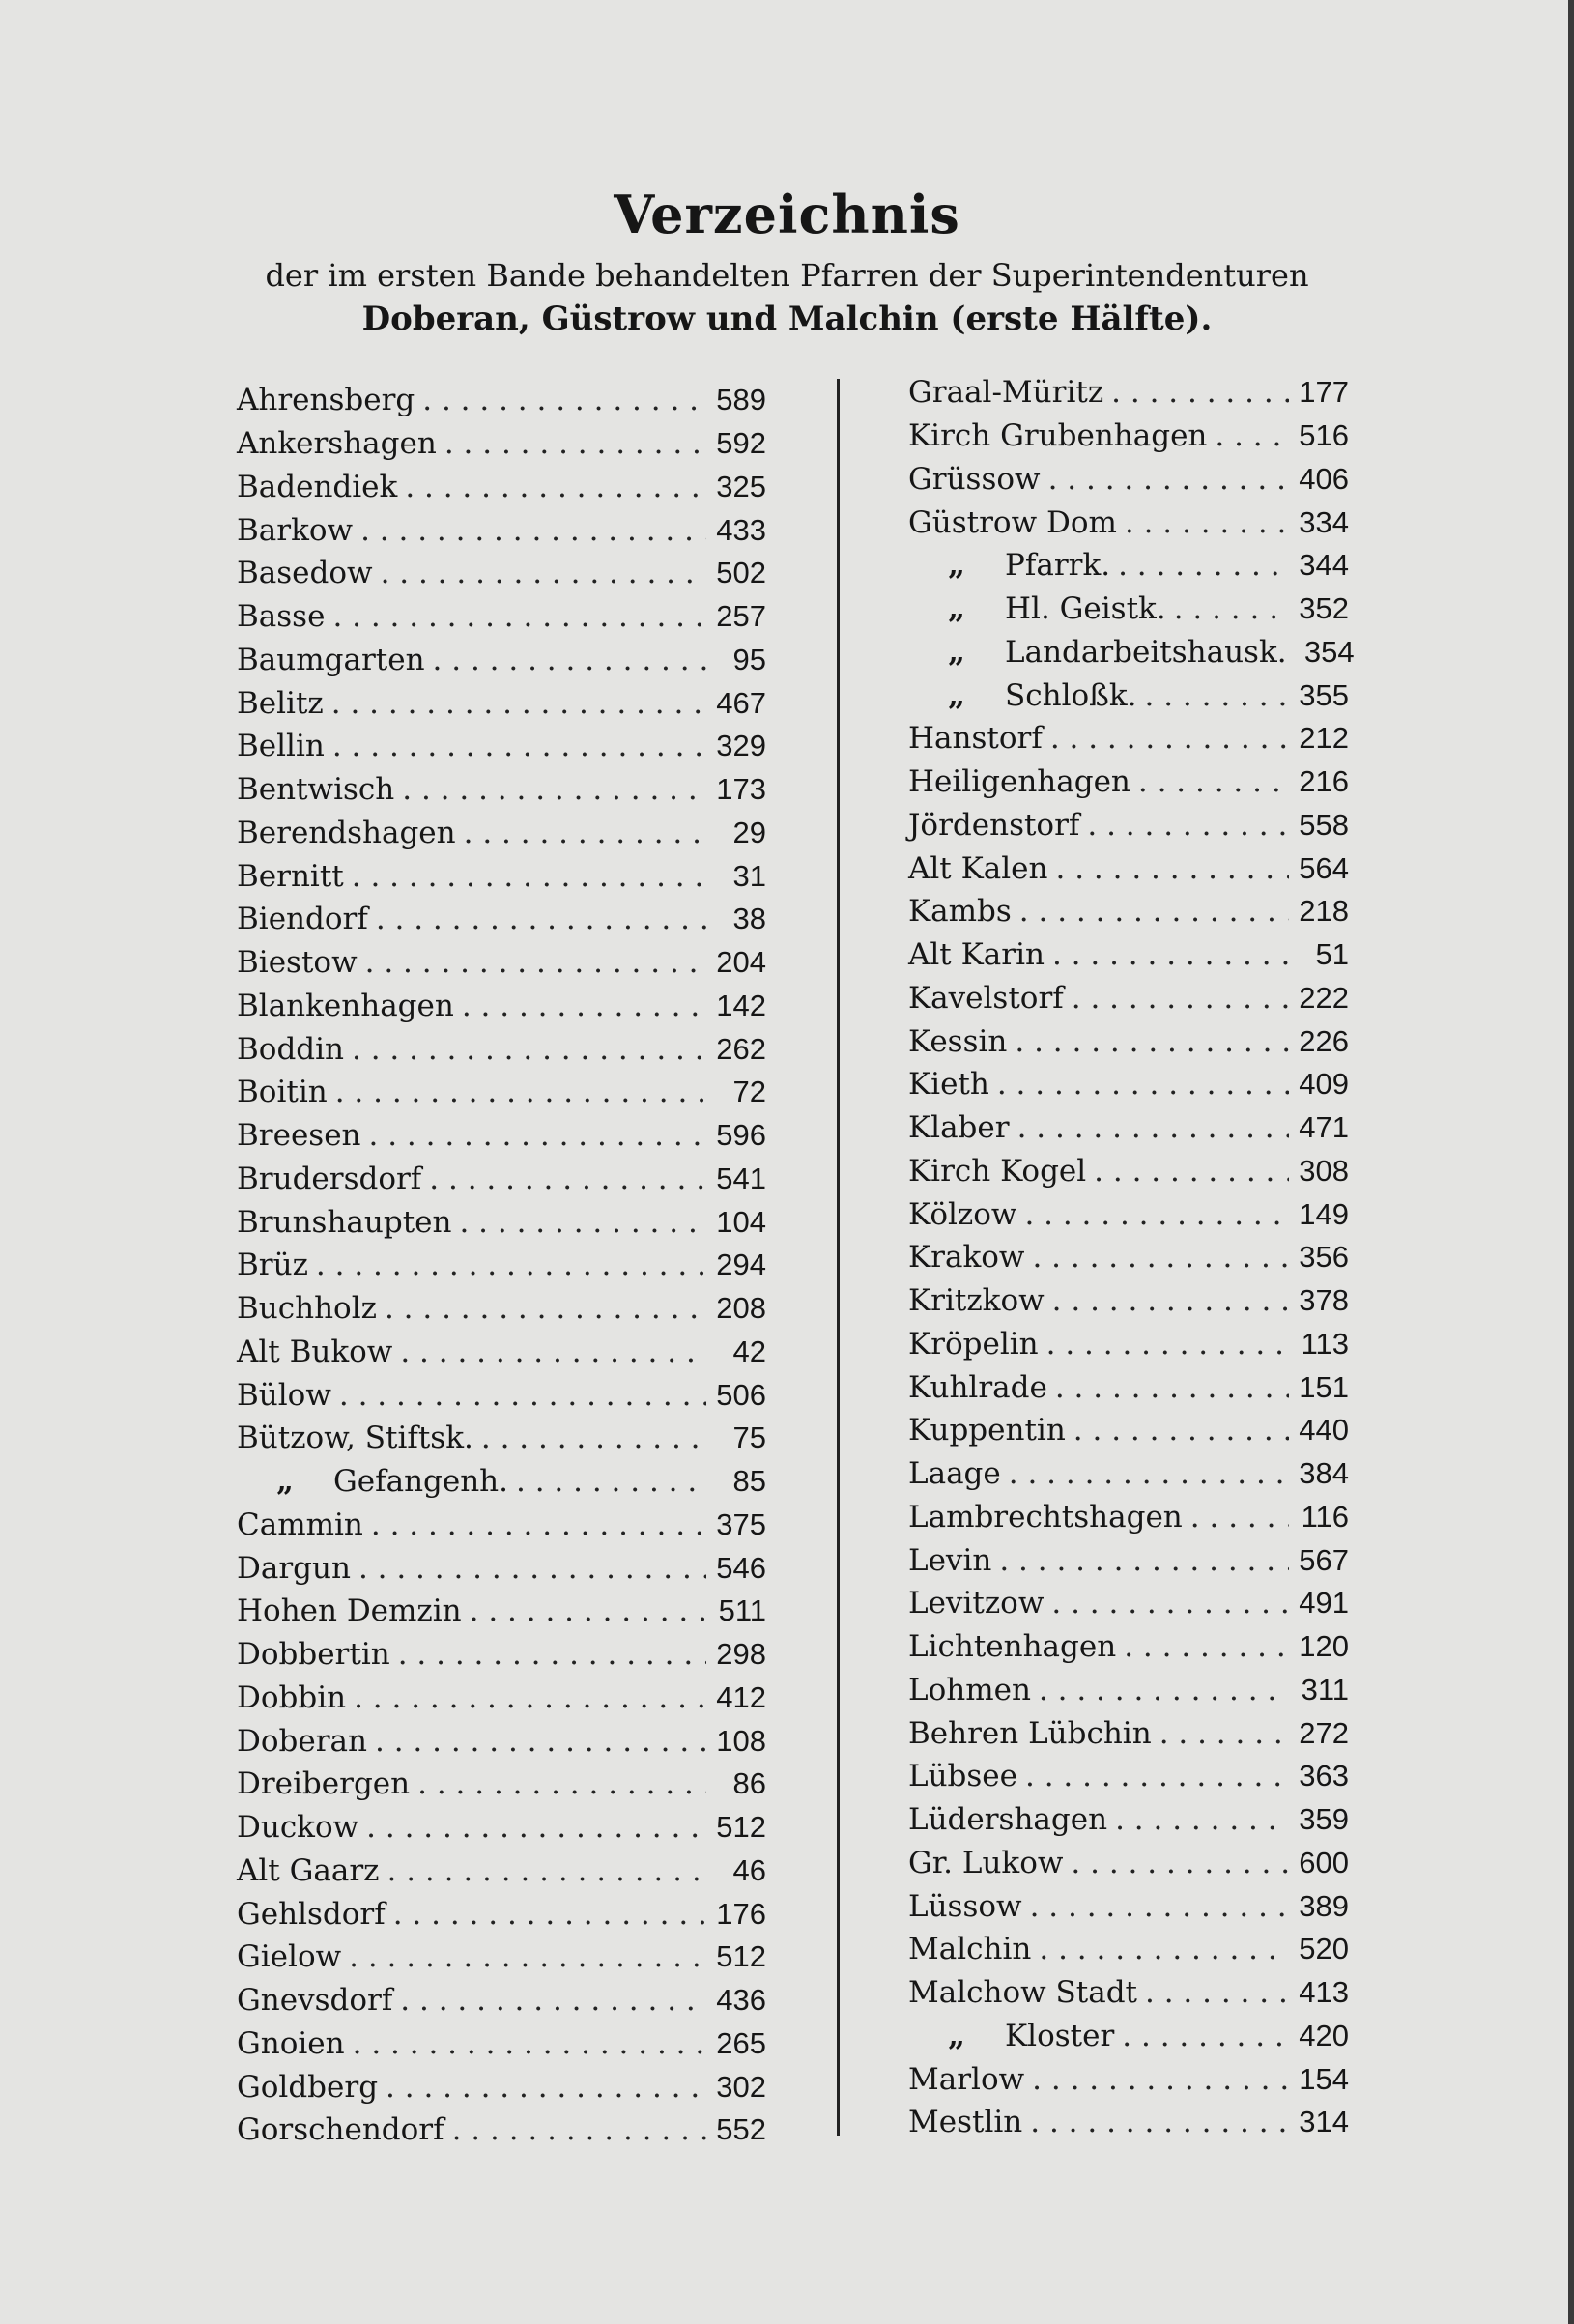 This screenshot has width=1574, height=2324. I want to click on entry-name: Bülow, so click(284, 1395).